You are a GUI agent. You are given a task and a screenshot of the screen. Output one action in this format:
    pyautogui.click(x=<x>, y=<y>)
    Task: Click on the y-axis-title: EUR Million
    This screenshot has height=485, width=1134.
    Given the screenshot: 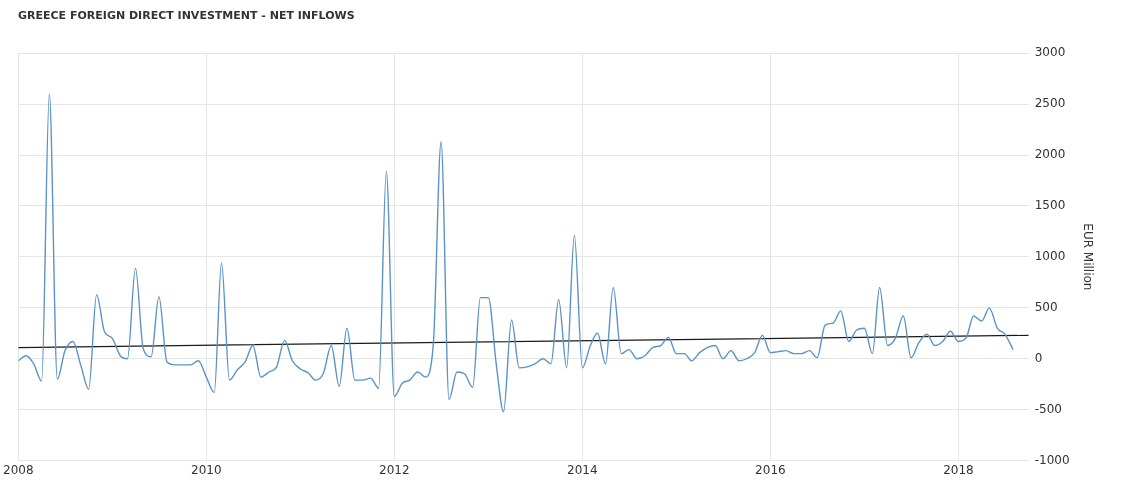 What is the action you would take?
    pyautogui.click(x=1087, y=257)
    